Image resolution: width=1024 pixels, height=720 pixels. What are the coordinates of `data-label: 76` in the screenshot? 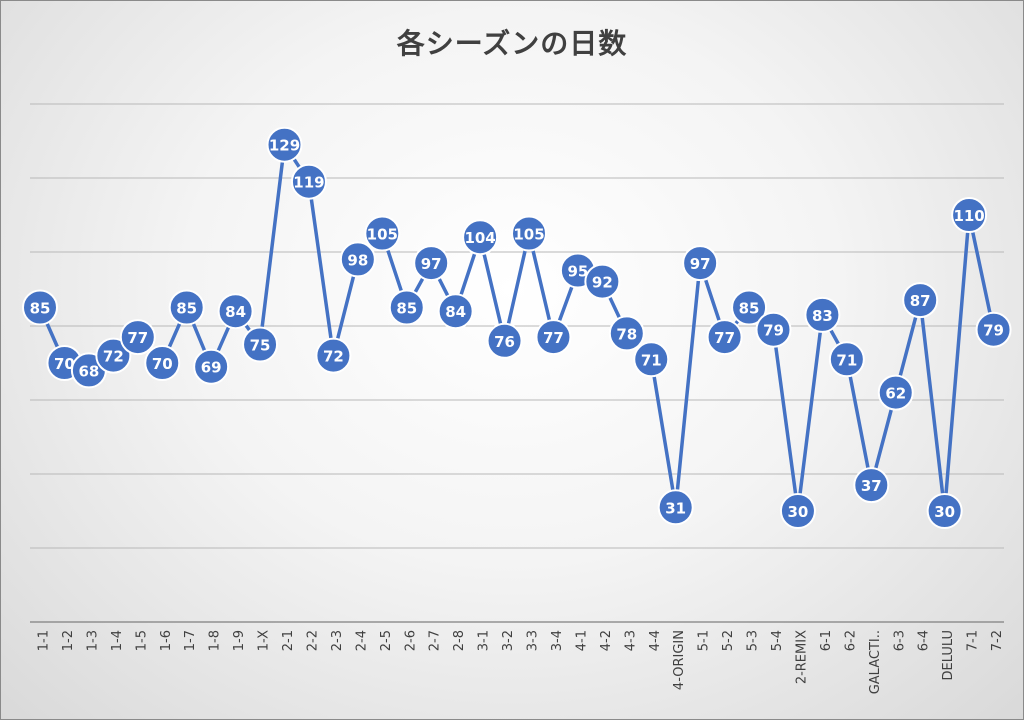 It's located at (504, 342).